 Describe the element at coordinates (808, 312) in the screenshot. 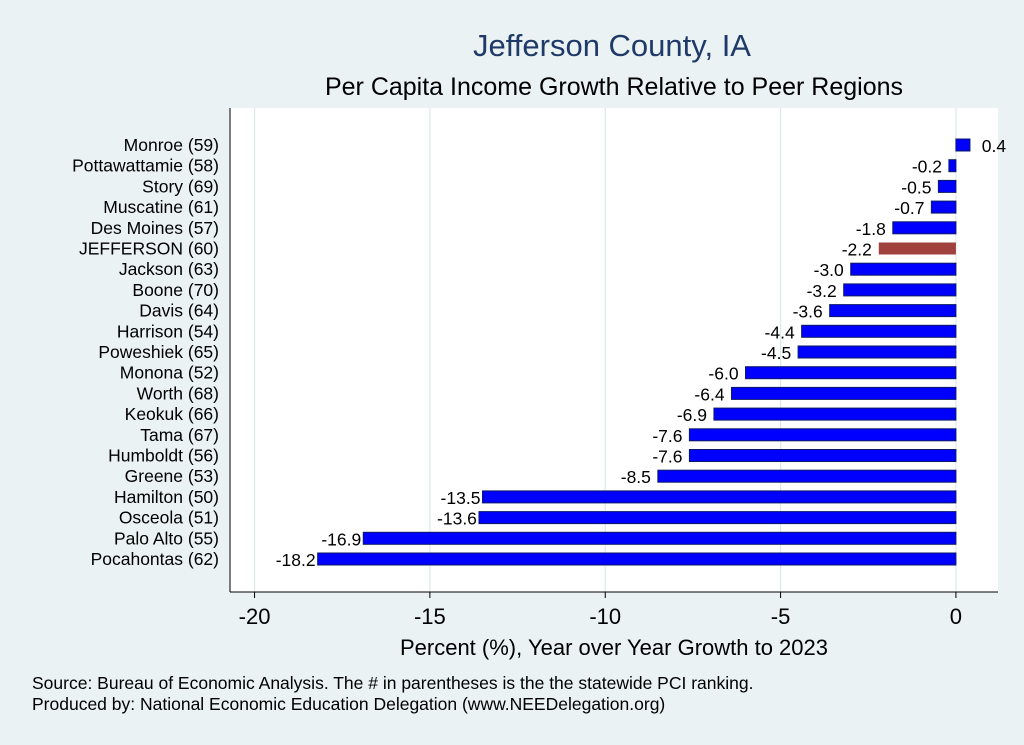

I see `data-label: -3.6` at that location.